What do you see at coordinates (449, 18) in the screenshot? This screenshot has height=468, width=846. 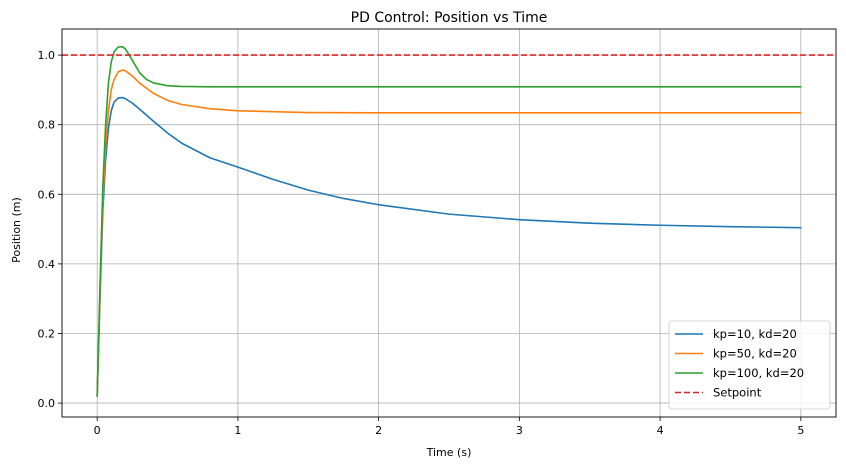 I see `chart-title: PD Control: Position vs Time` at bounding box center [449, 18].